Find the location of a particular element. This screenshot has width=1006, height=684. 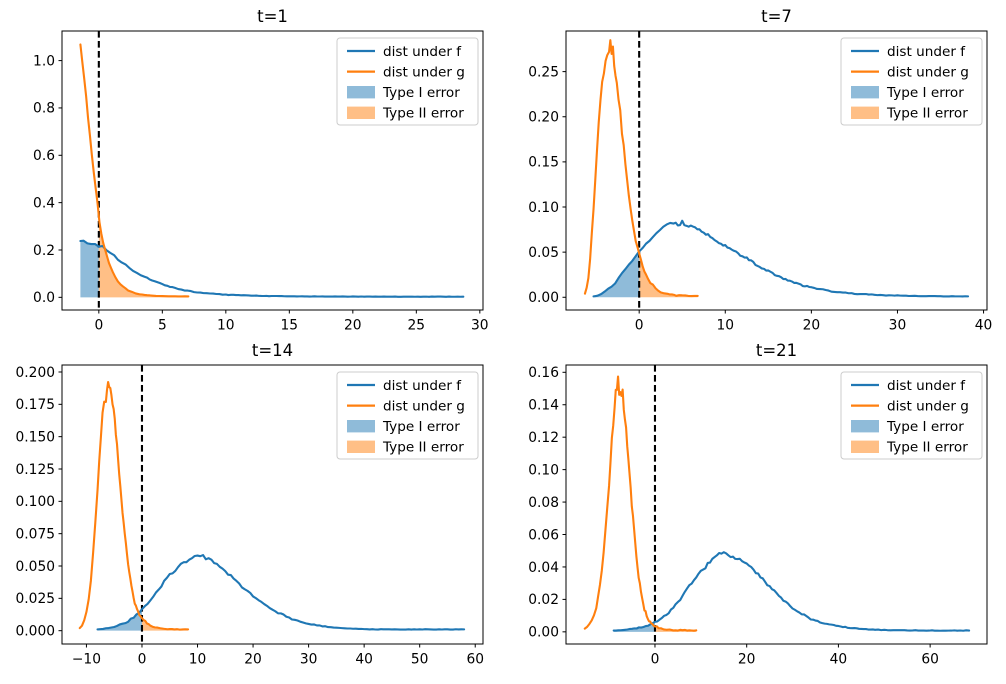

x-tick-label: 5 is located at coordinates (162, 326).